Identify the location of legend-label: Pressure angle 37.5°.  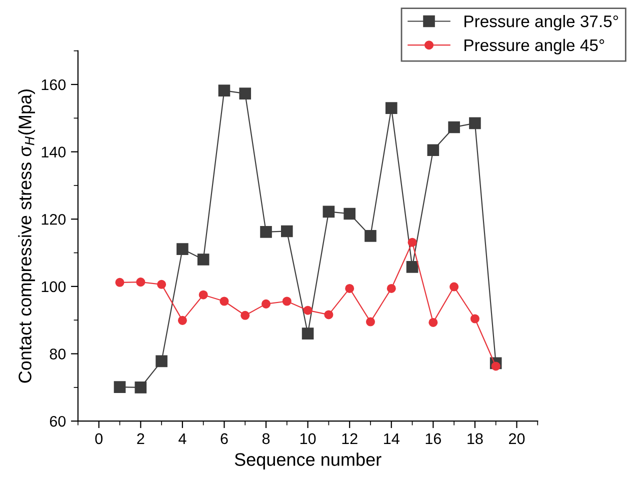
(541, 23).